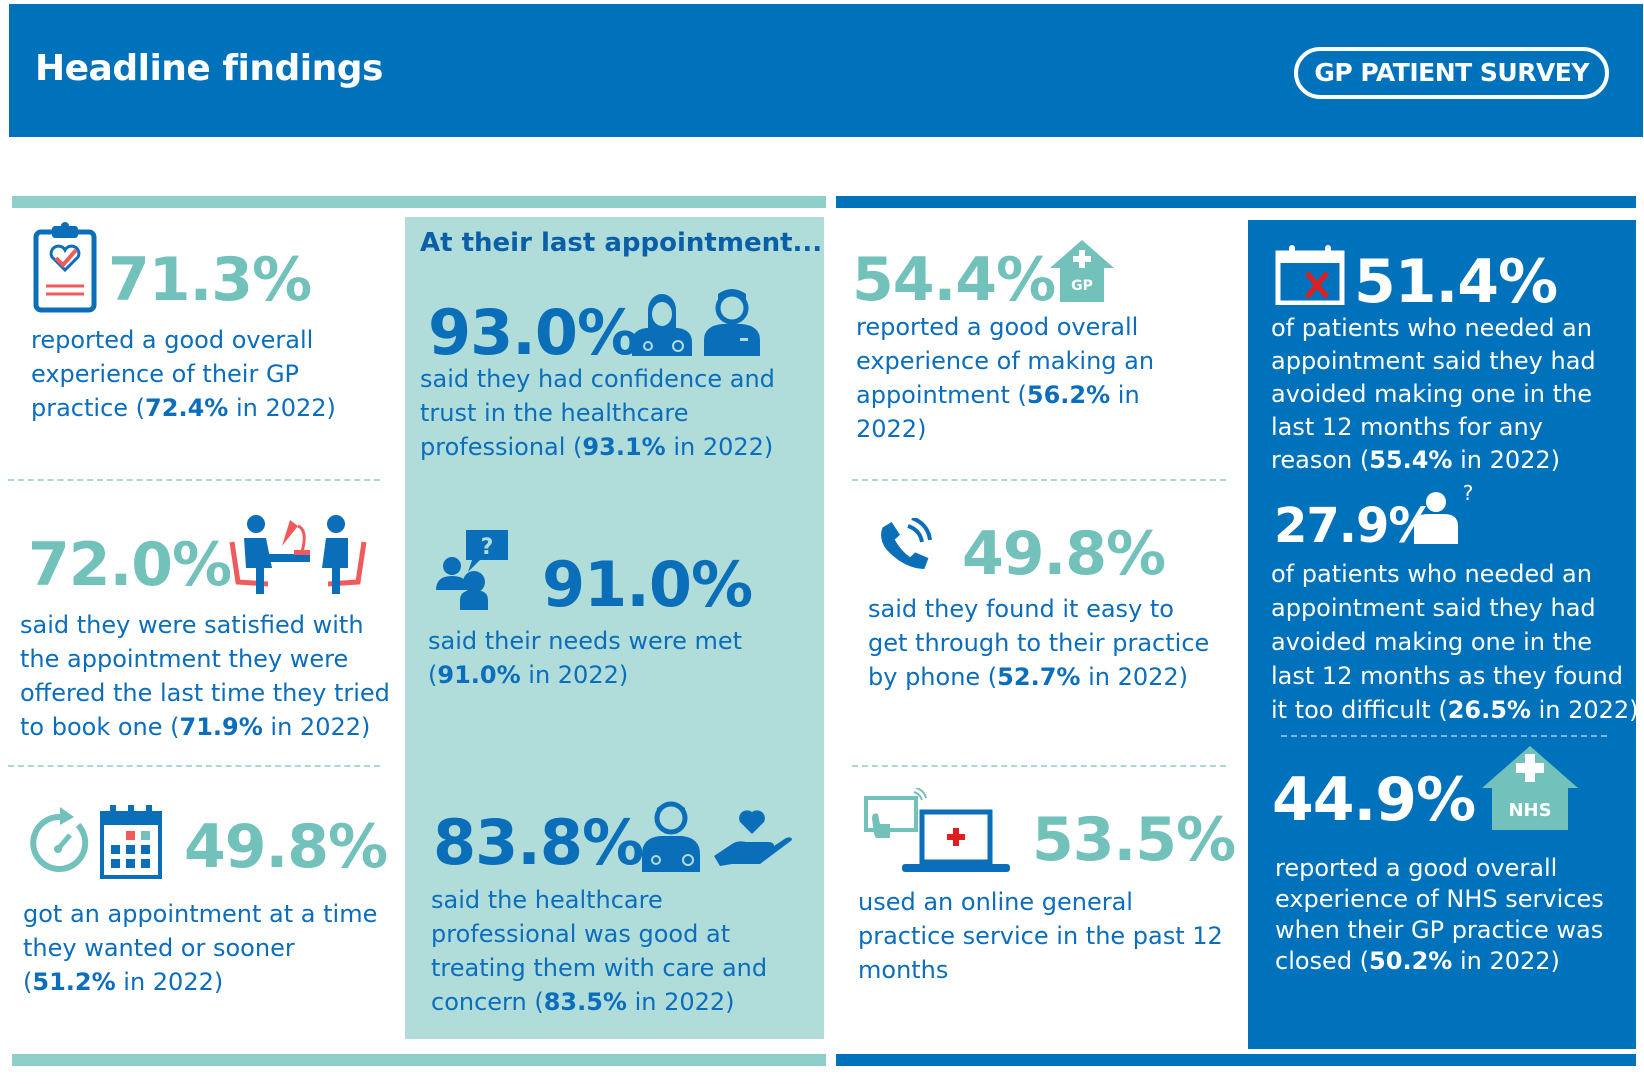  What do you see at coordinates (419, 202) in the screenshot?
I see `top-divider-teal` at bounding box center [419, 202].